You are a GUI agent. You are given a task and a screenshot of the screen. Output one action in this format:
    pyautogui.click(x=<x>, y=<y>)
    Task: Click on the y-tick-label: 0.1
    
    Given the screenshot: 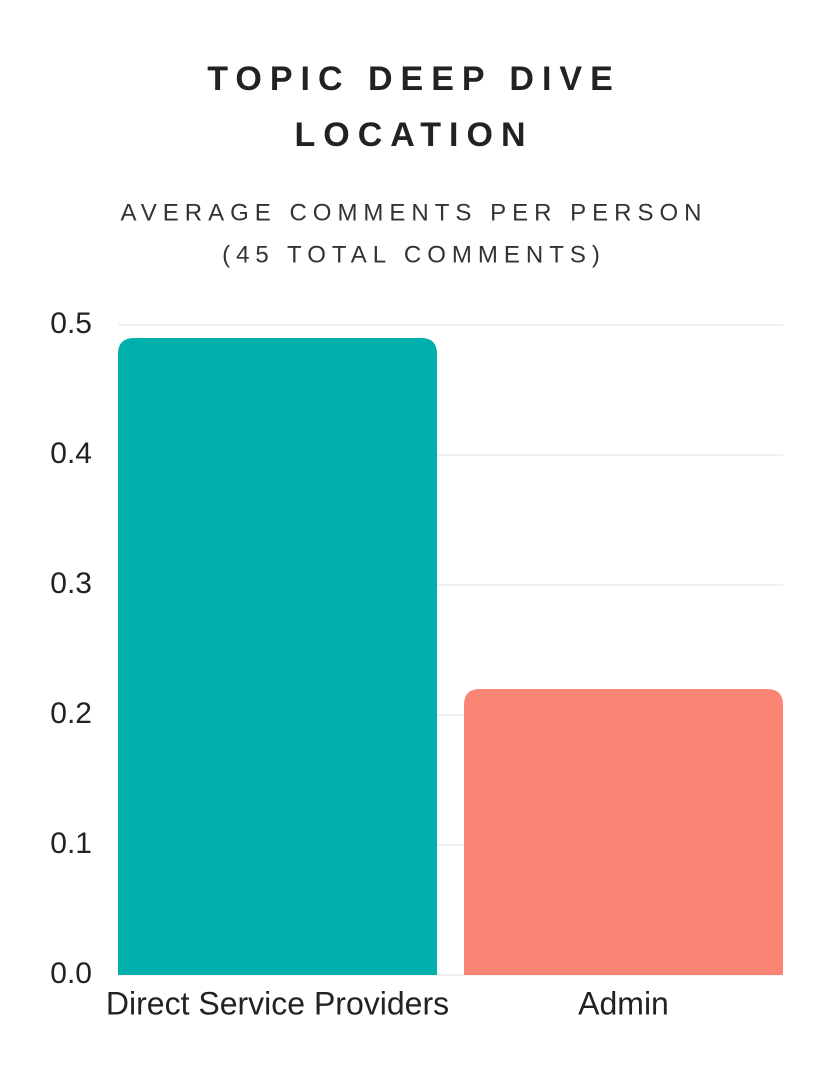 What is the action you would take?
    pyautogui.click(x=71, y=843)
    